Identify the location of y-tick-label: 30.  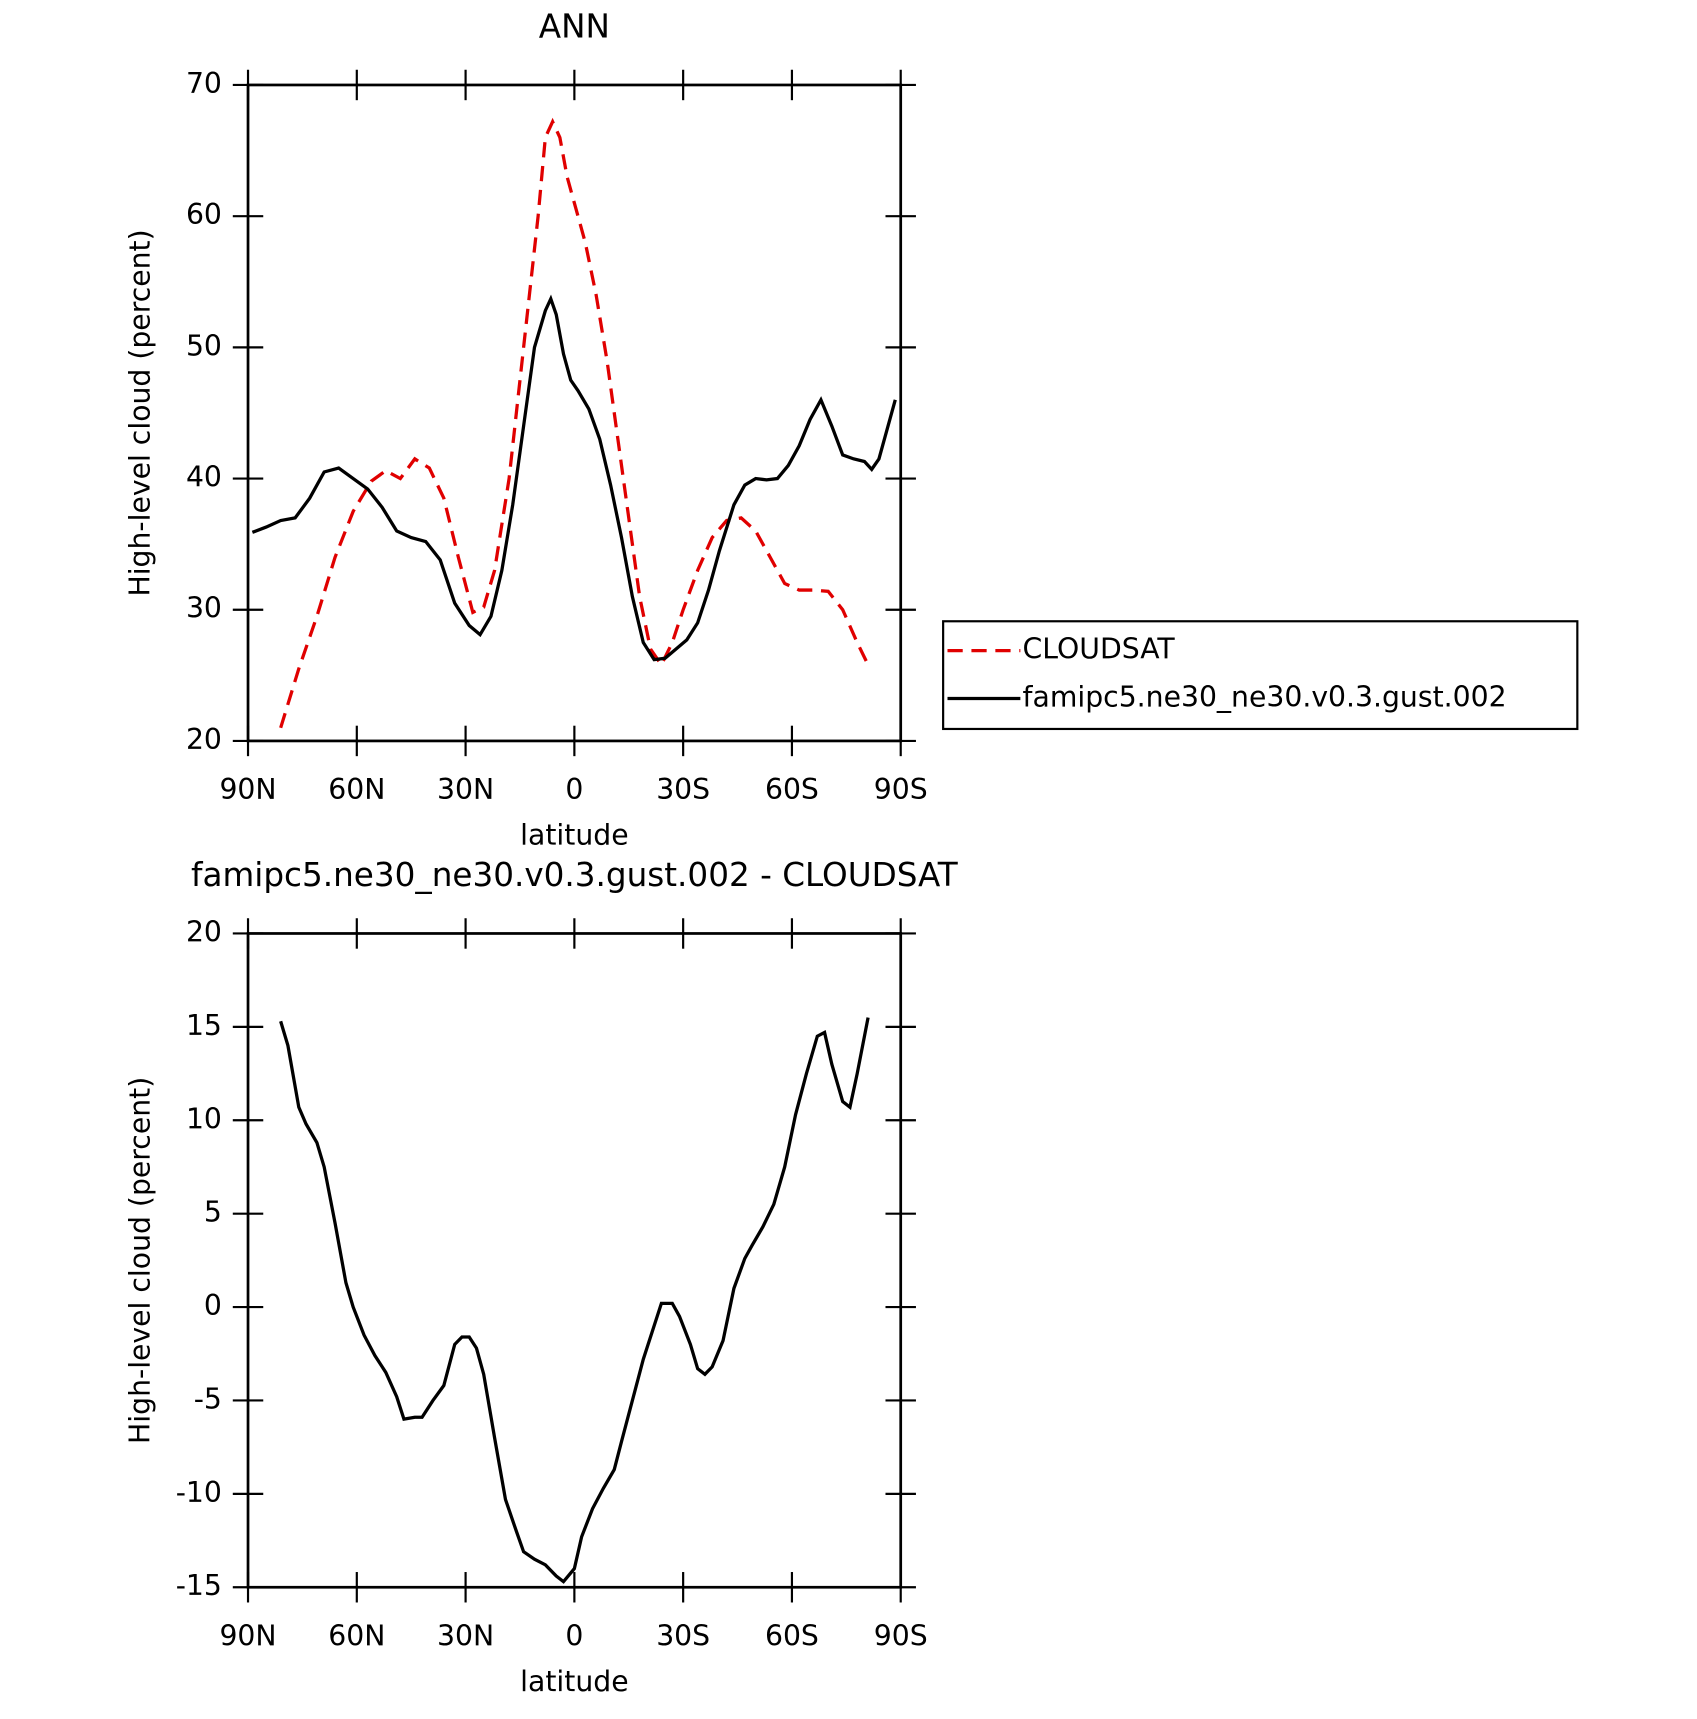
(204, 608).